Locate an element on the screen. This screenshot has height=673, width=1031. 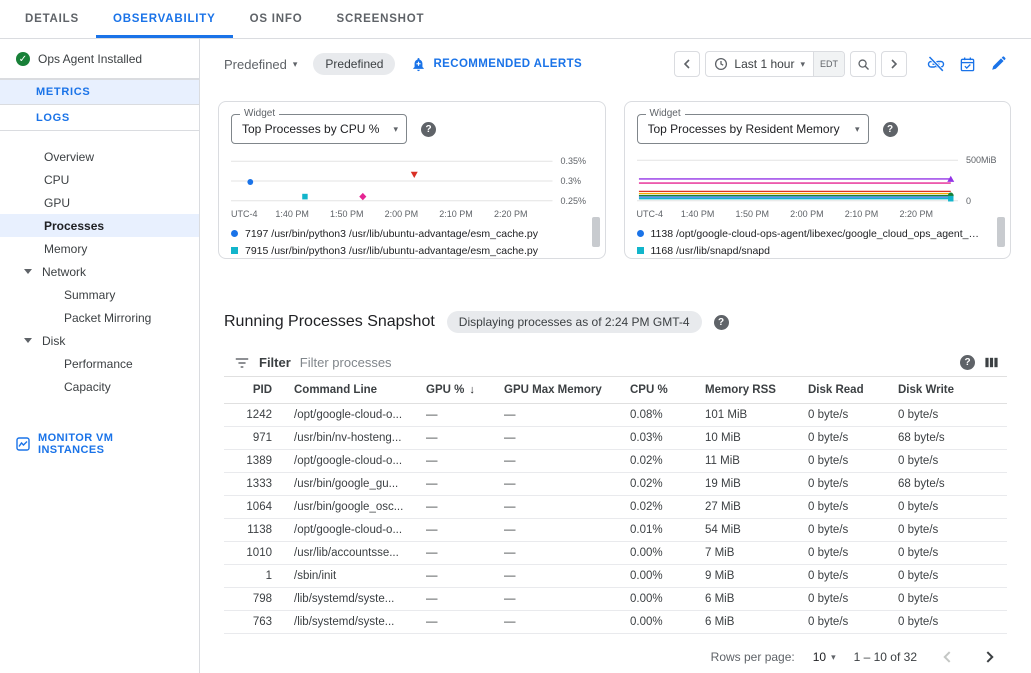
time-back-button is located at coordinates (687, 64).